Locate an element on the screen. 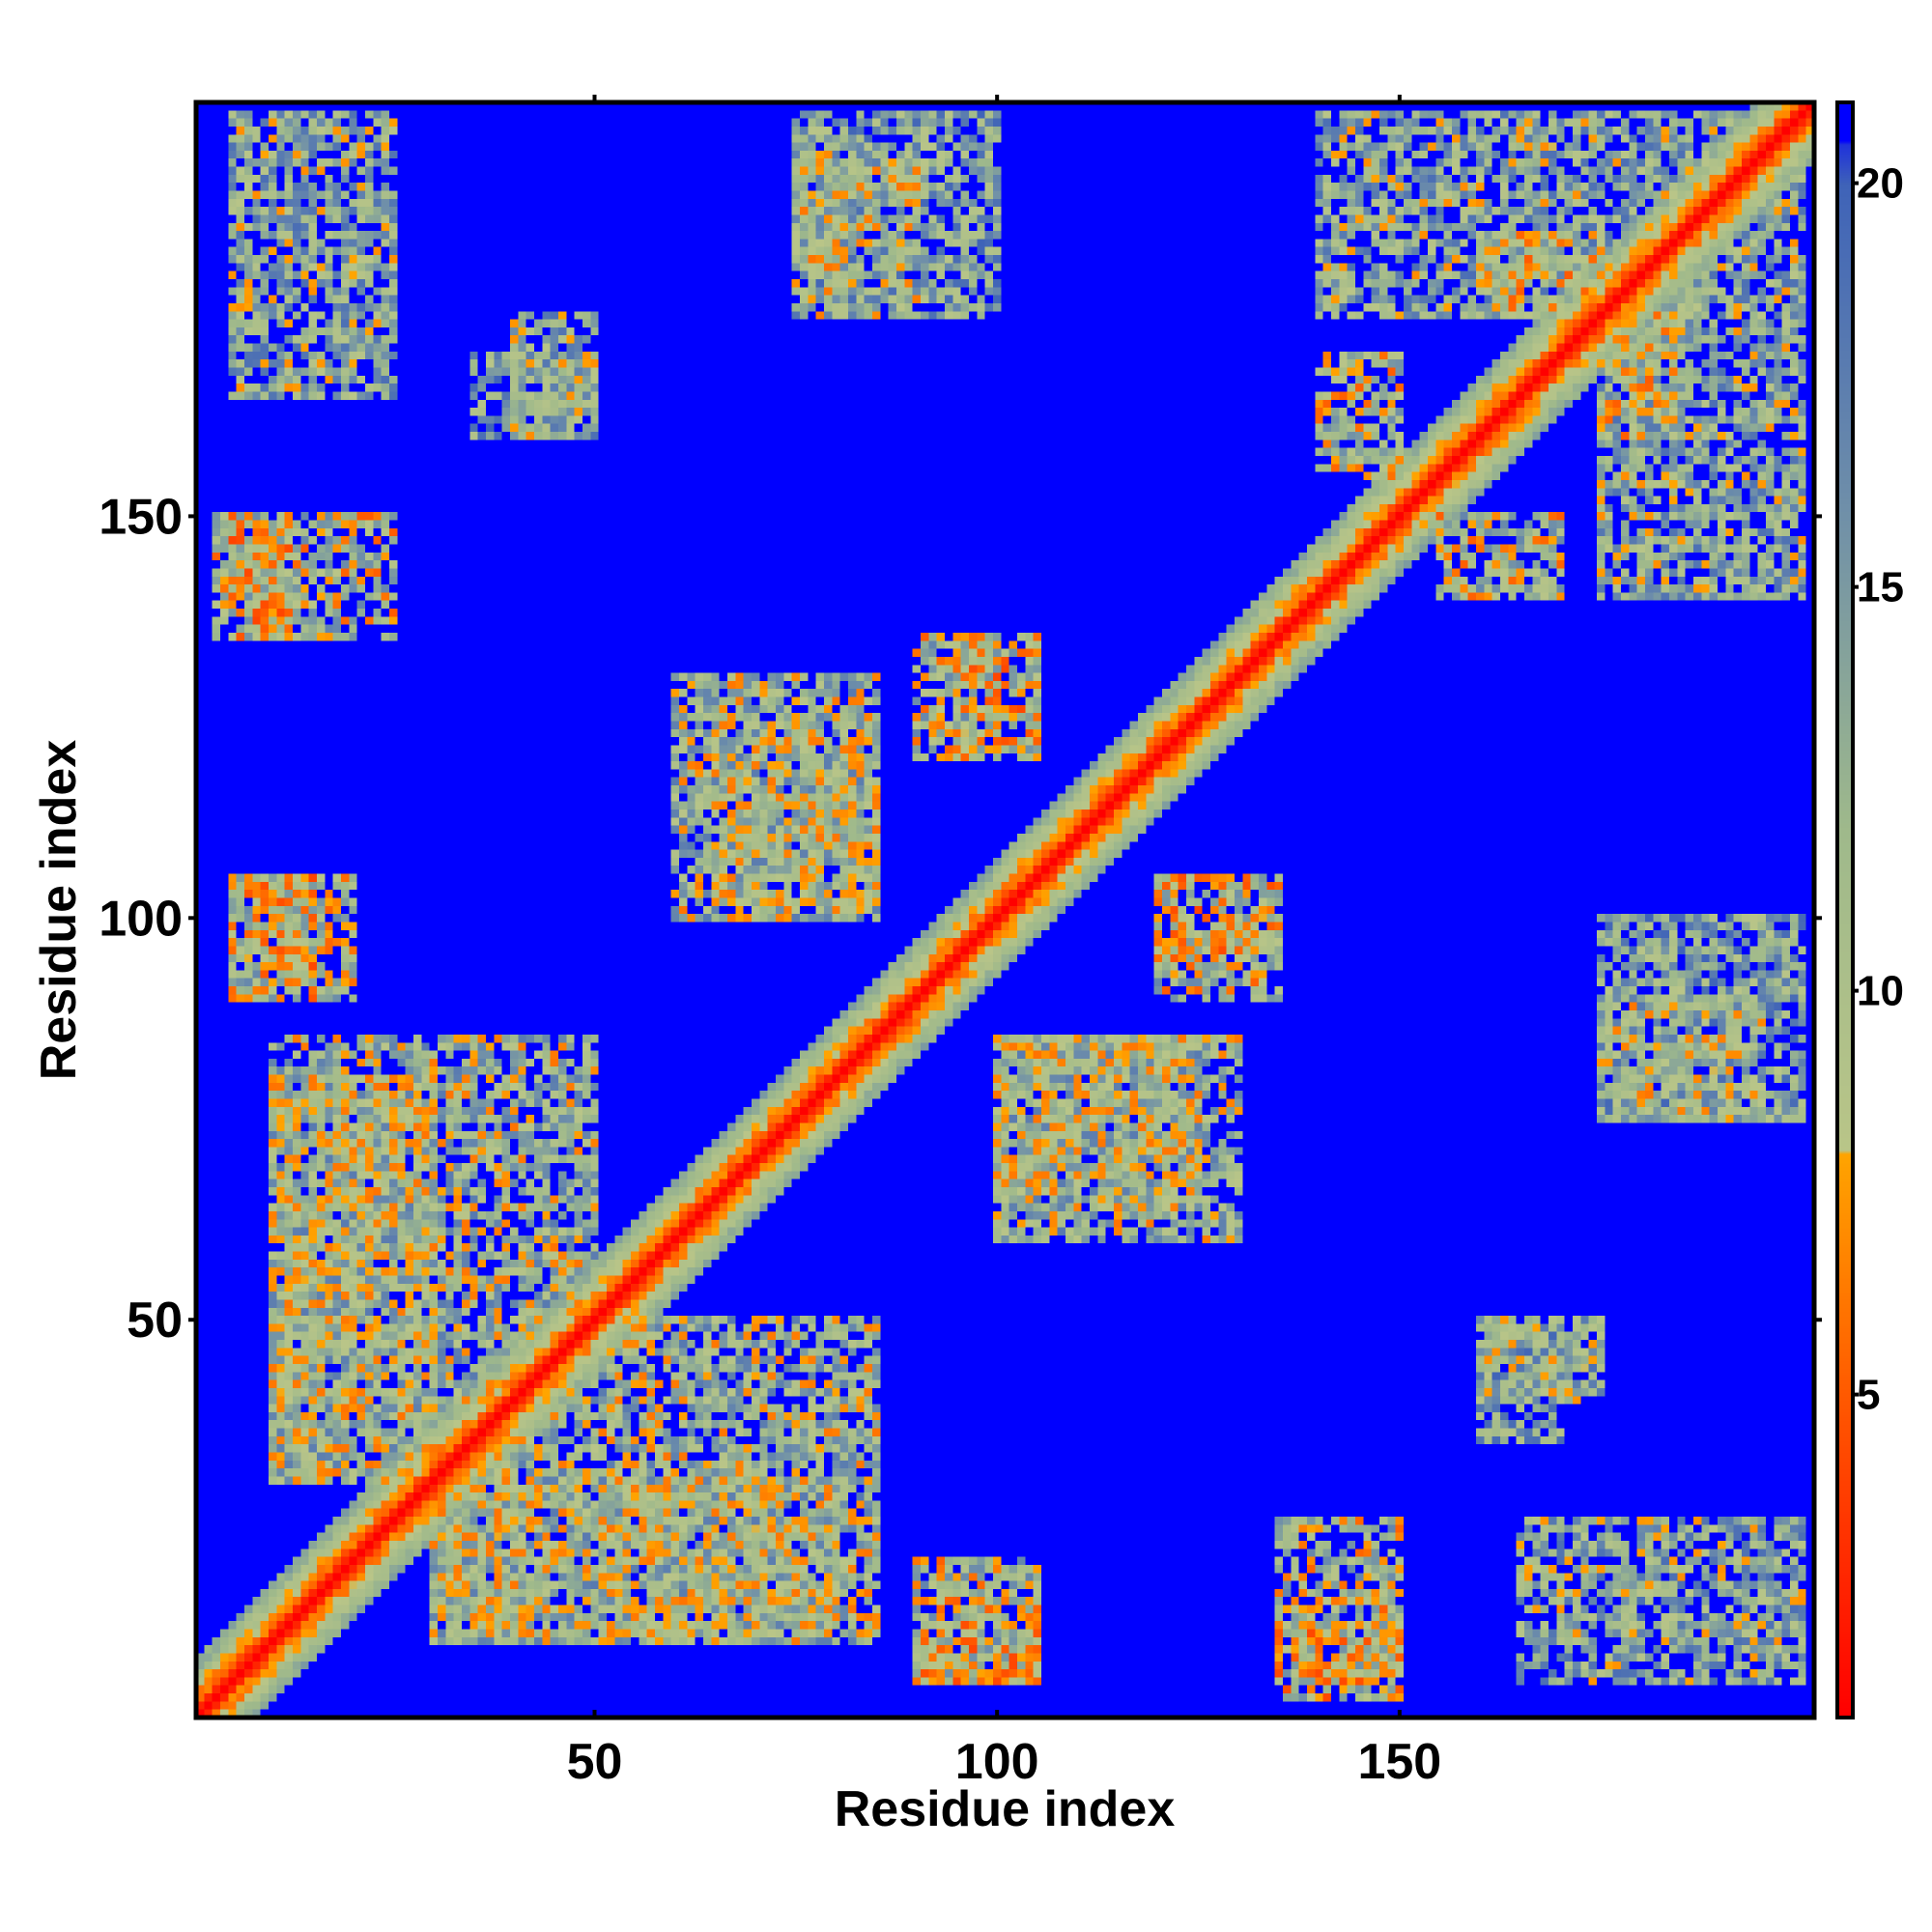 The height and width of the screenshot is (1932, 1932). colorbar-tick-label: 10 is located at coordinates (1880, 992).